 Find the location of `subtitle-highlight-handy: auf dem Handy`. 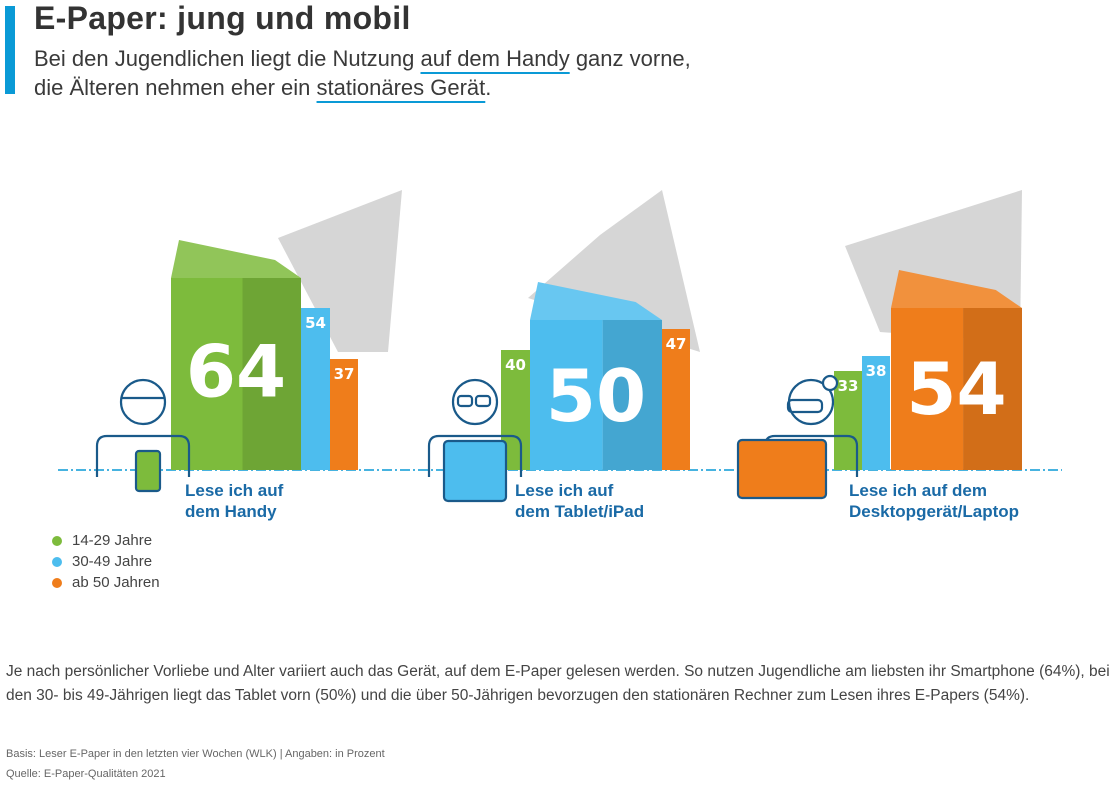

subtitle-highlight-handy: auf dem Handy is located at coordinates (495, 58).